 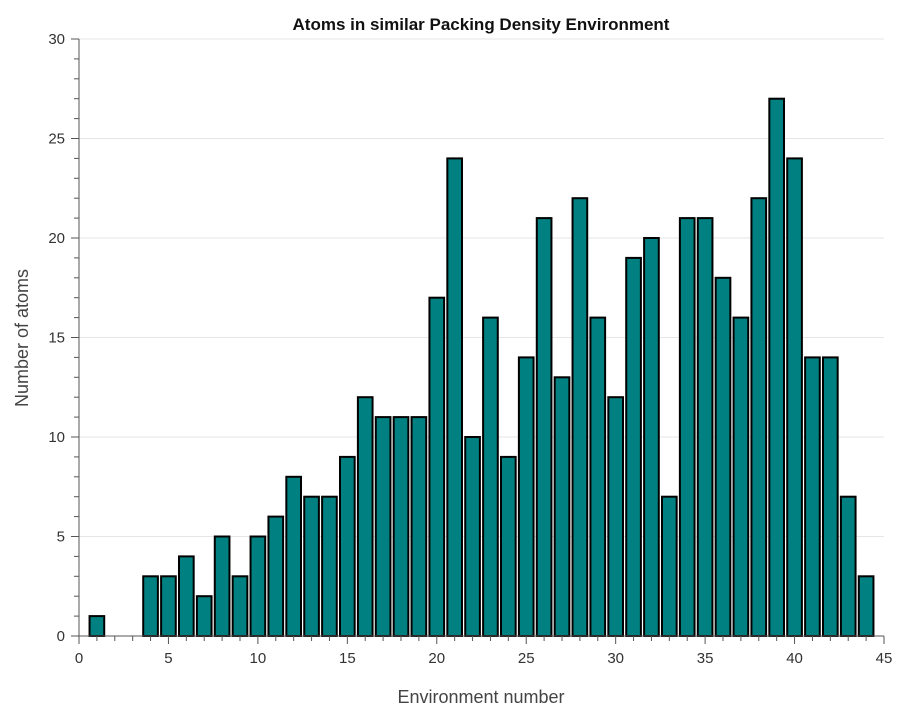 What do you see at coordinates (526, 658) in the screenshot?
I see `x-tick-label: 25` at bounding box center [526, 658].